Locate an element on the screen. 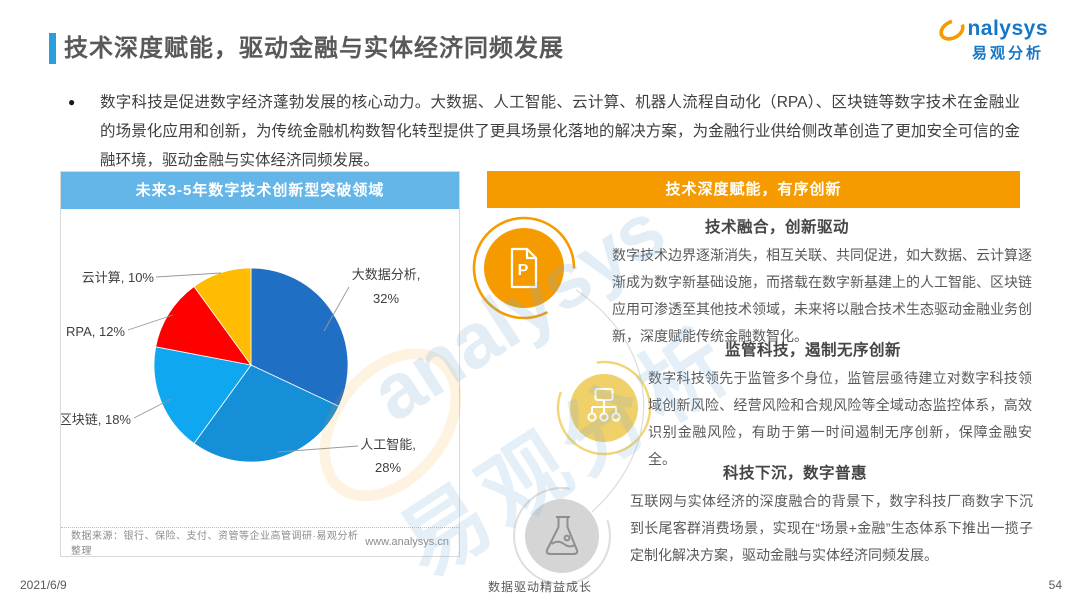  title-accent-bar is located at coordinates (52, 48).